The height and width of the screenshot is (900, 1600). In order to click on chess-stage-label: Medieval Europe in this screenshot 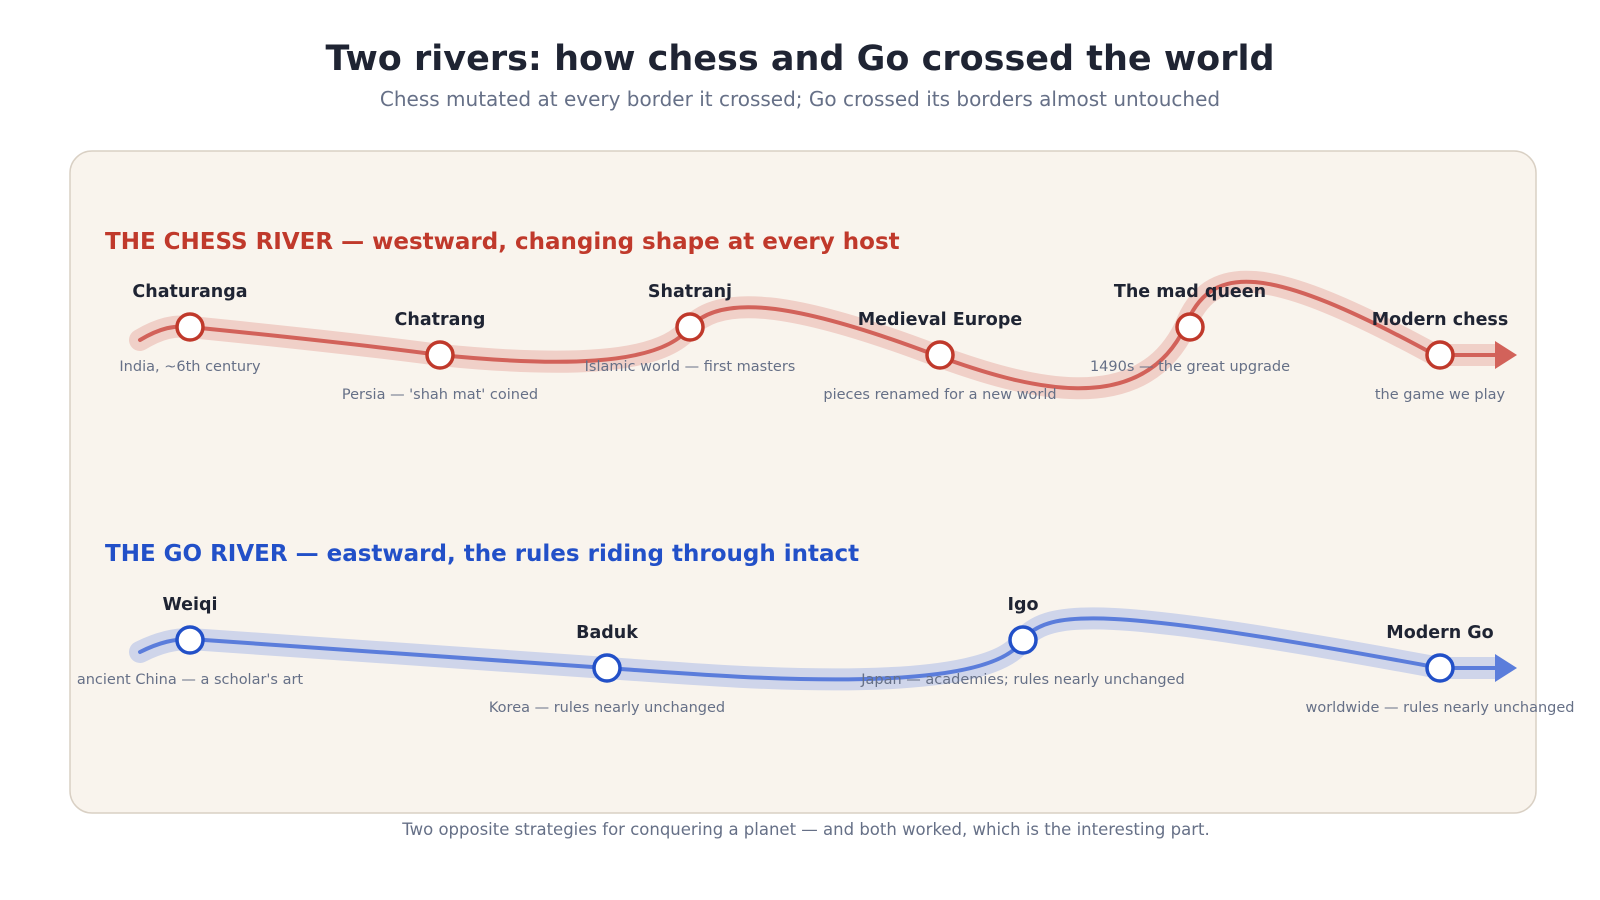, I will do `click(940, 320)`.